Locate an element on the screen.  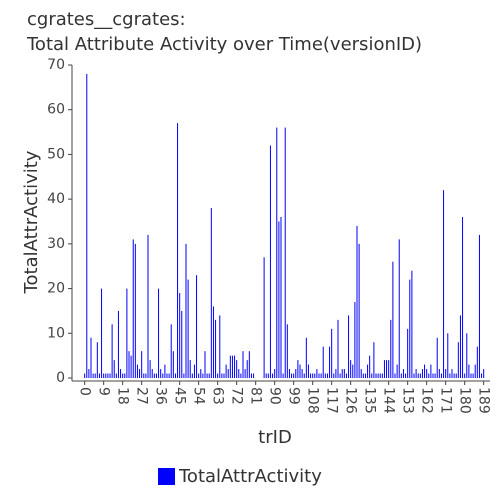
x-tick-label: 36 is located at coordinates (161, 396).